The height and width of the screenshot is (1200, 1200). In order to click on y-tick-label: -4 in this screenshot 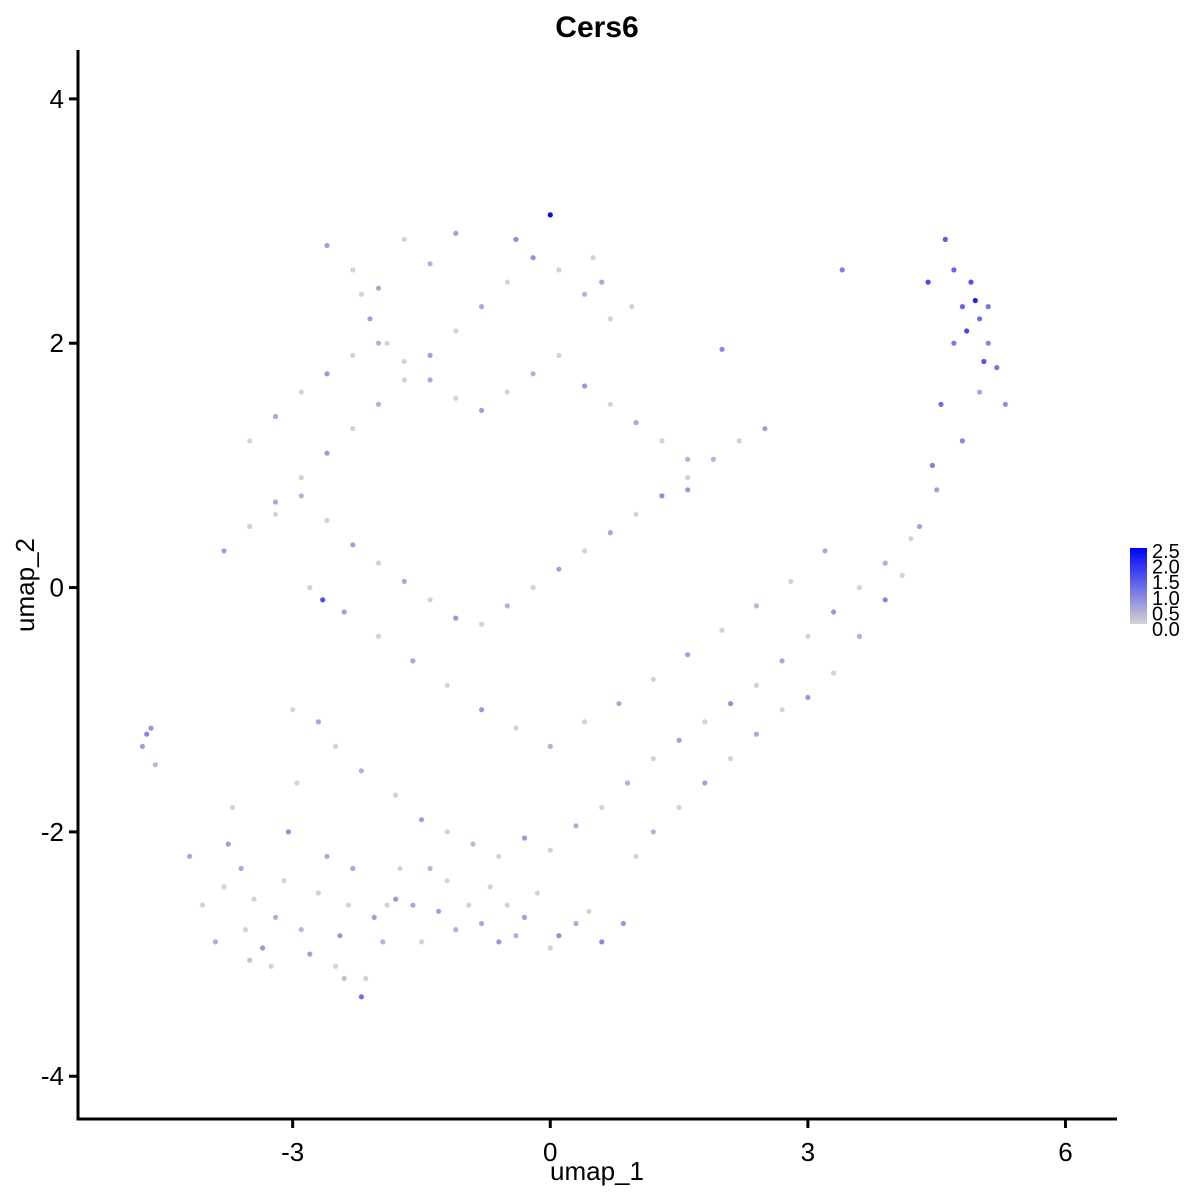, I will do `click(52, 1076)`.